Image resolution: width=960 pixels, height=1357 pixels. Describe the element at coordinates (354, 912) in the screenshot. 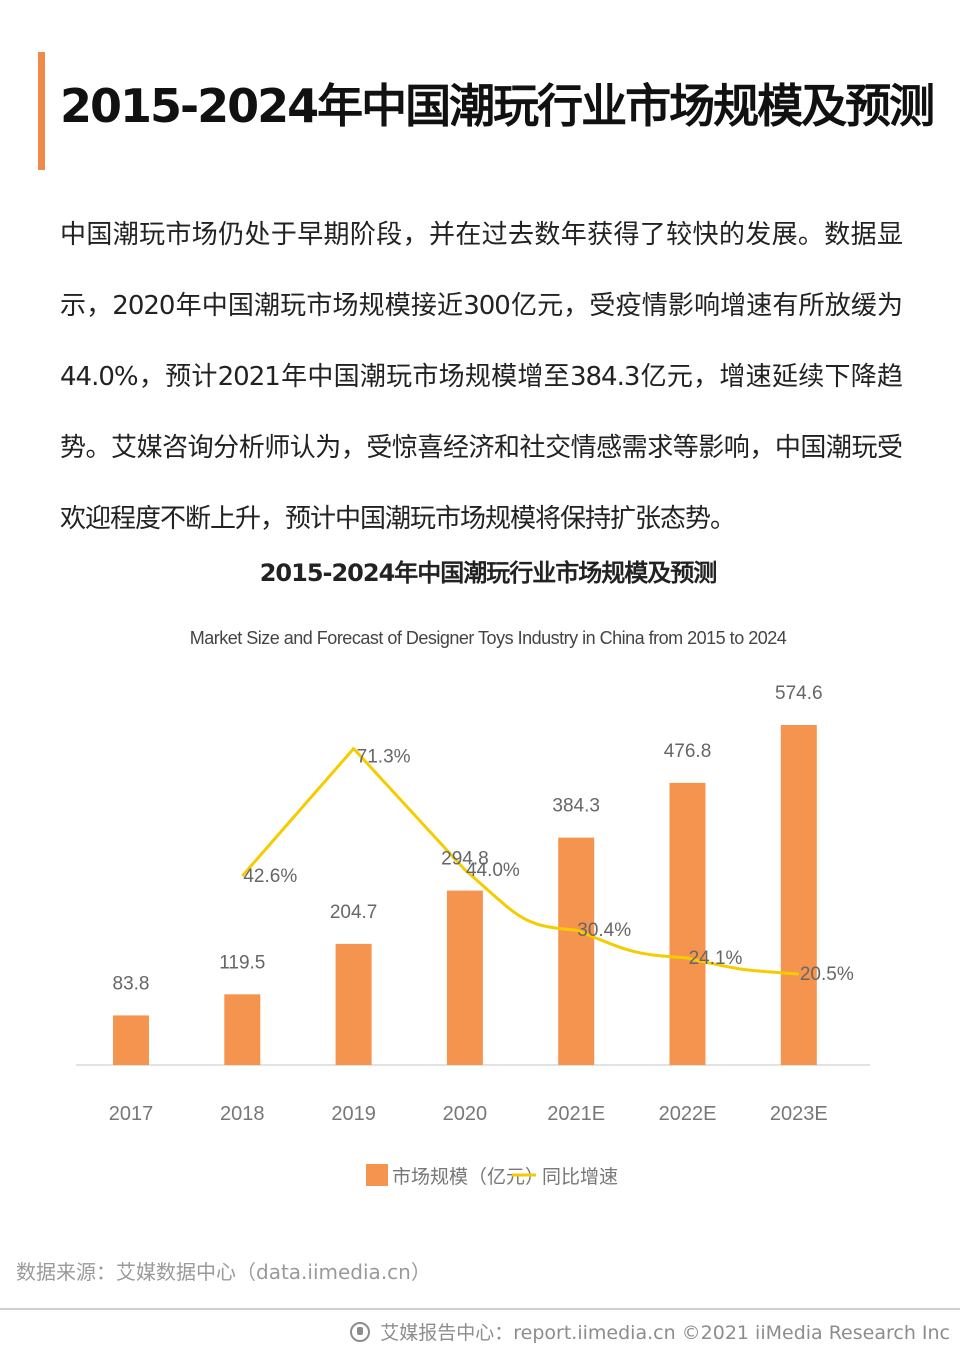

I see `bar-value-label-2019: 204.7` at that location.